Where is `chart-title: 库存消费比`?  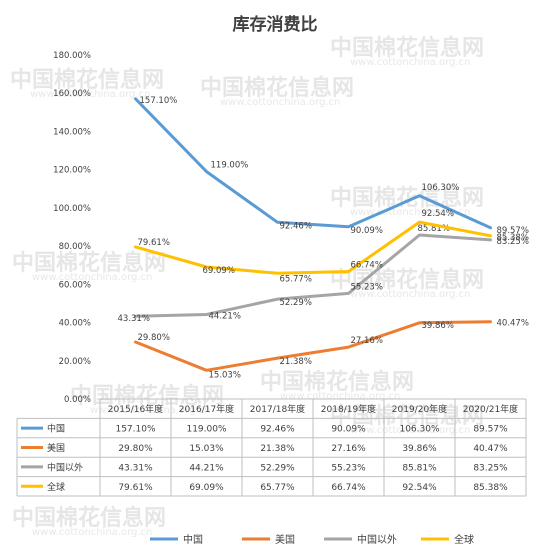
chart-title: 库存消费比 is located at coordinates (275, 24).